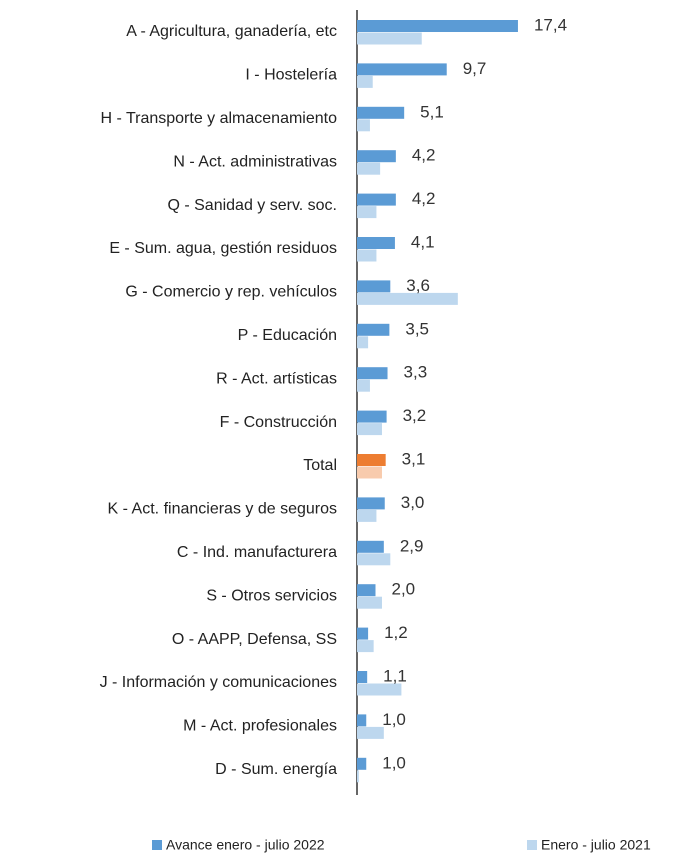 The width and height of the screenshot is (698, 856). What do you see at coordinates (260, 726) in the screenshot?
I see `category-label: M - Act. profesionales` at bounding box center [260, 726].